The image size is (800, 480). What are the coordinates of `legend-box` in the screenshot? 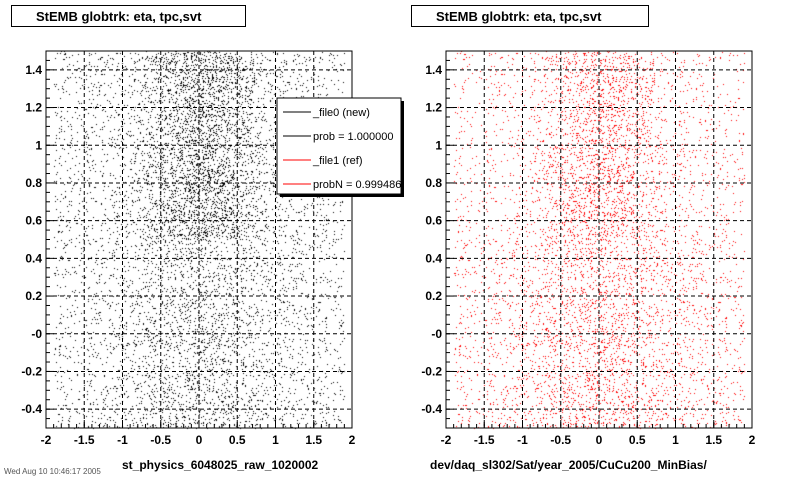 It's located at (339, 146).